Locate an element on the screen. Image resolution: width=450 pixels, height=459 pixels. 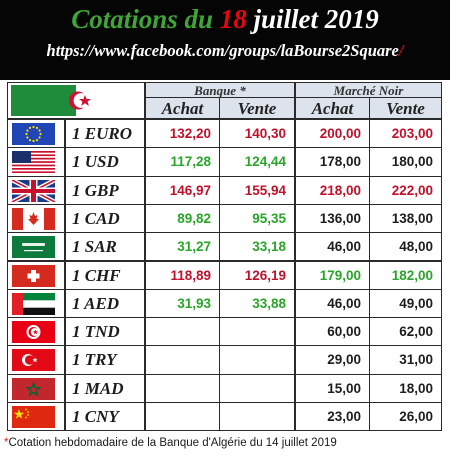
saudi-flag-icon is located at coordinates (33, 247).